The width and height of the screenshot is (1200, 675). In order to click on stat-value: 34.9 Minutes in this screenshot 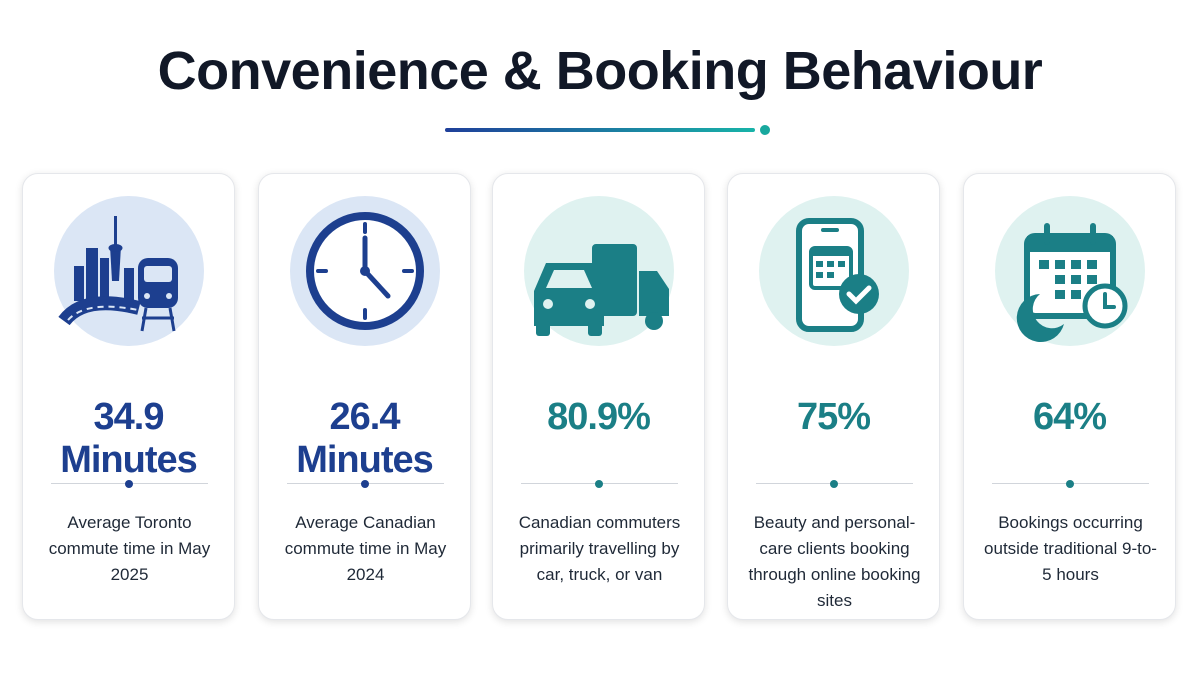, I will do `click(129, 438)`.